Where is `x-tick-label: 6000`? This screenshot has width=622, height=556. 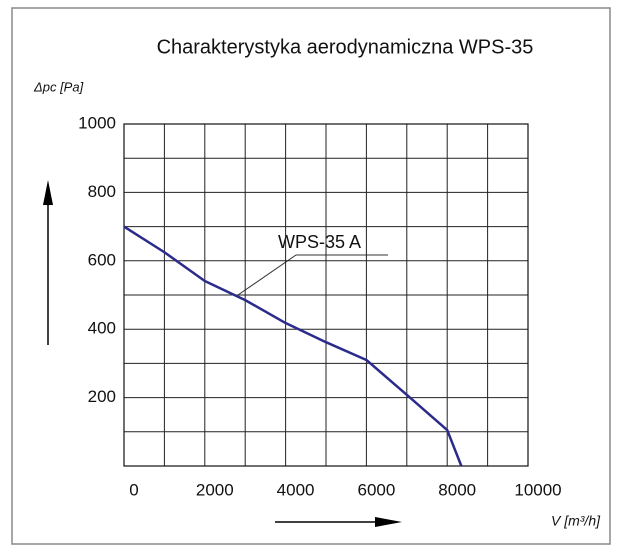 x-tick-label: 6000 is located at coordinates (376, 489).